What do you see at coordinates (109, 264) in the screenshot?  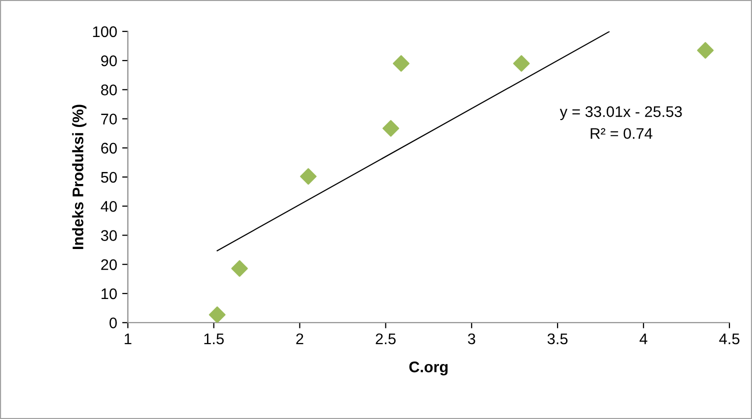 I see `y-tick-label: 20` at bounding box center [109, 264].